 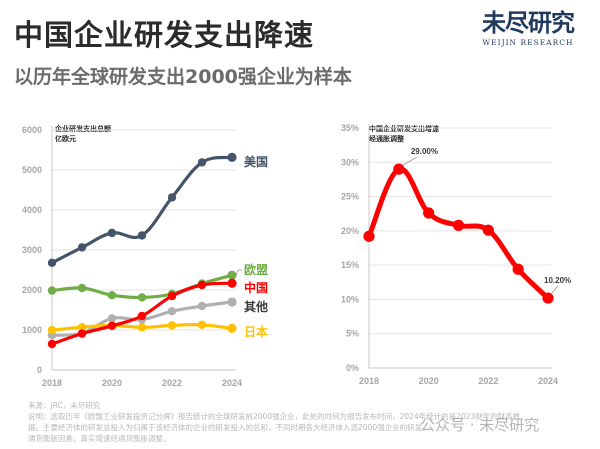 I want to click on page-title: 中国企业研发支出降速, so click(x=164, y=35).